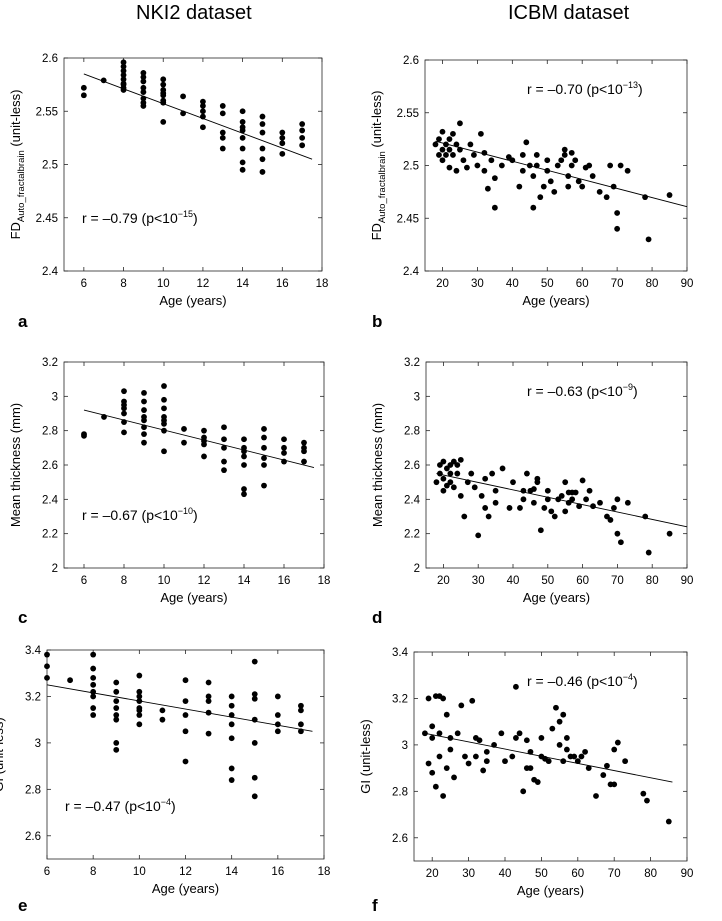  Describe the element at coordinates (417, 569) in the screenshot. I see `y-tick-label: 2` at that location.